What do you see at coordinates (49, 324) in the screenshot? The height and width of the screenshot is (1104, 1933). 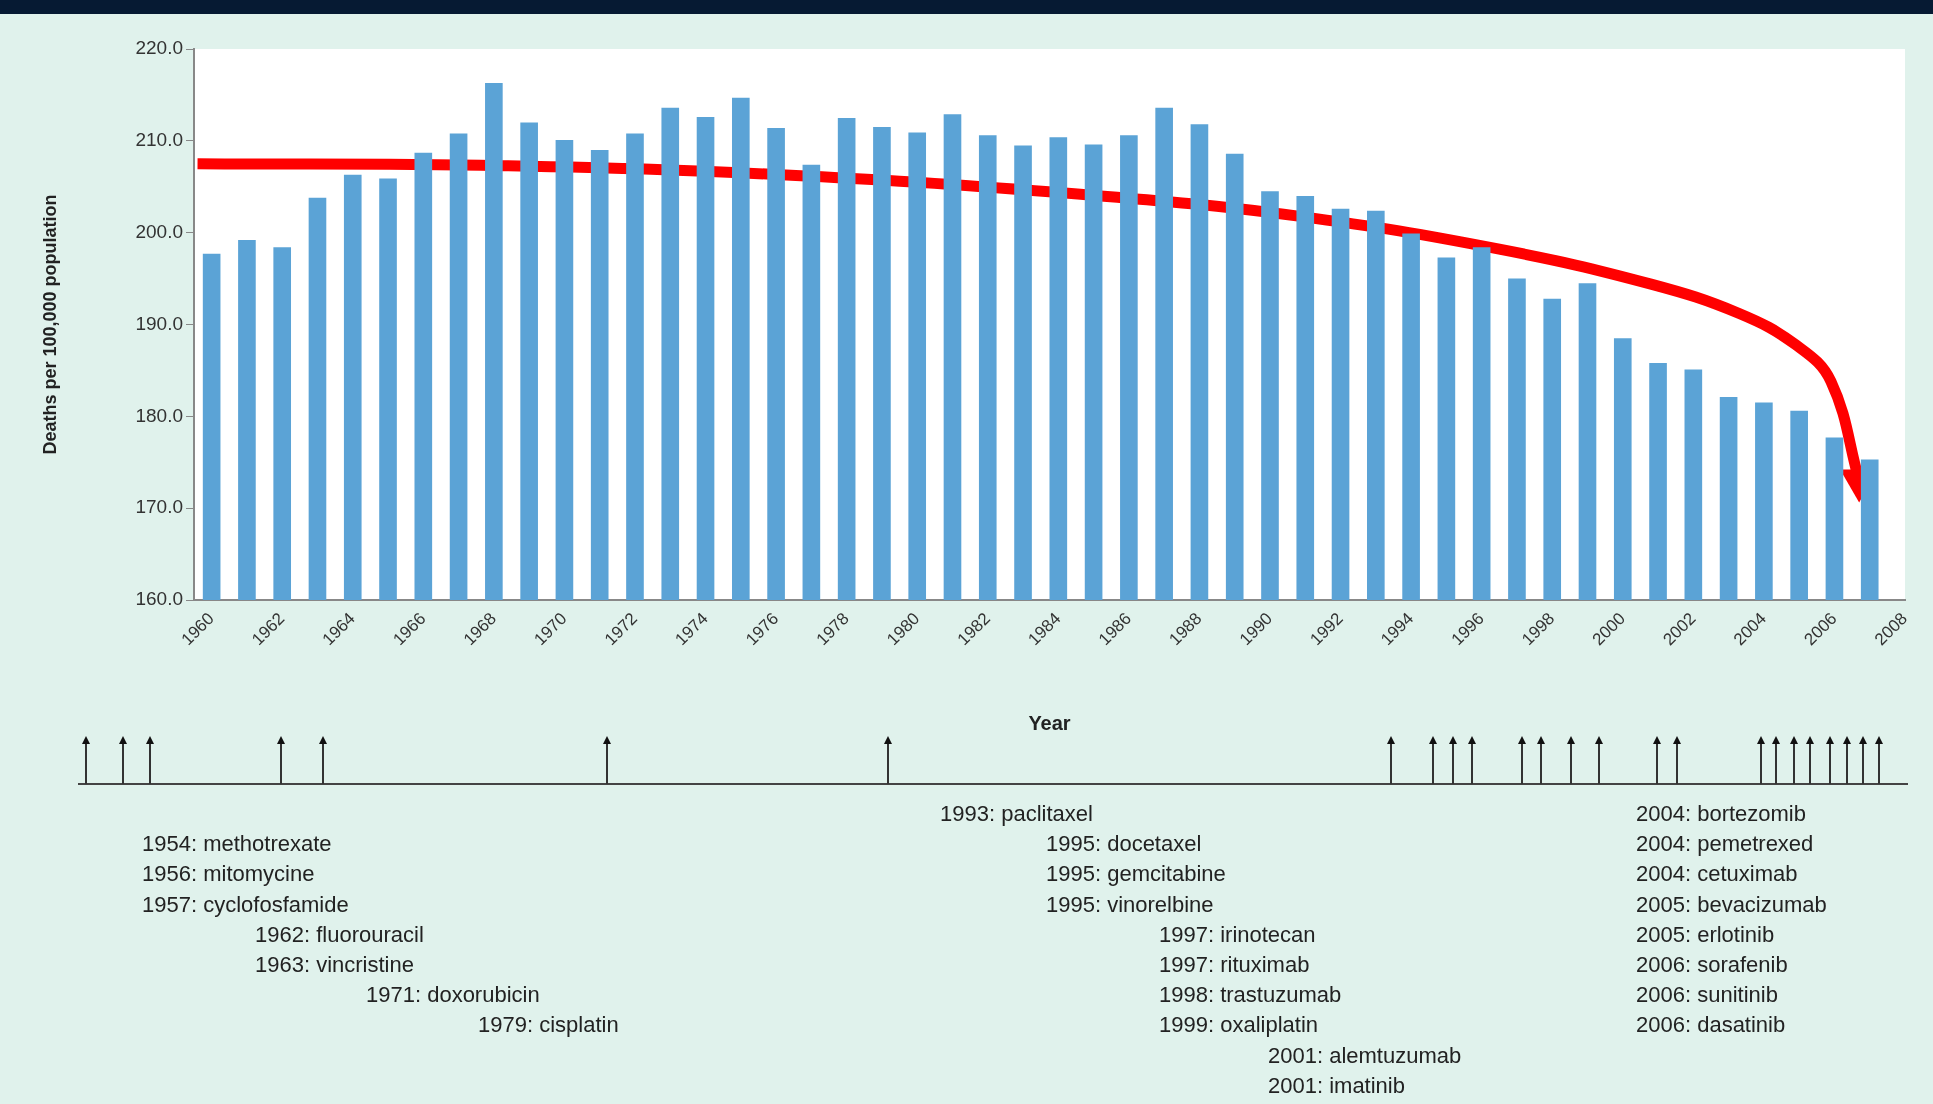 I see `y-axis-title: Deaths per 100,000 population` at bounding box center [49, 324].